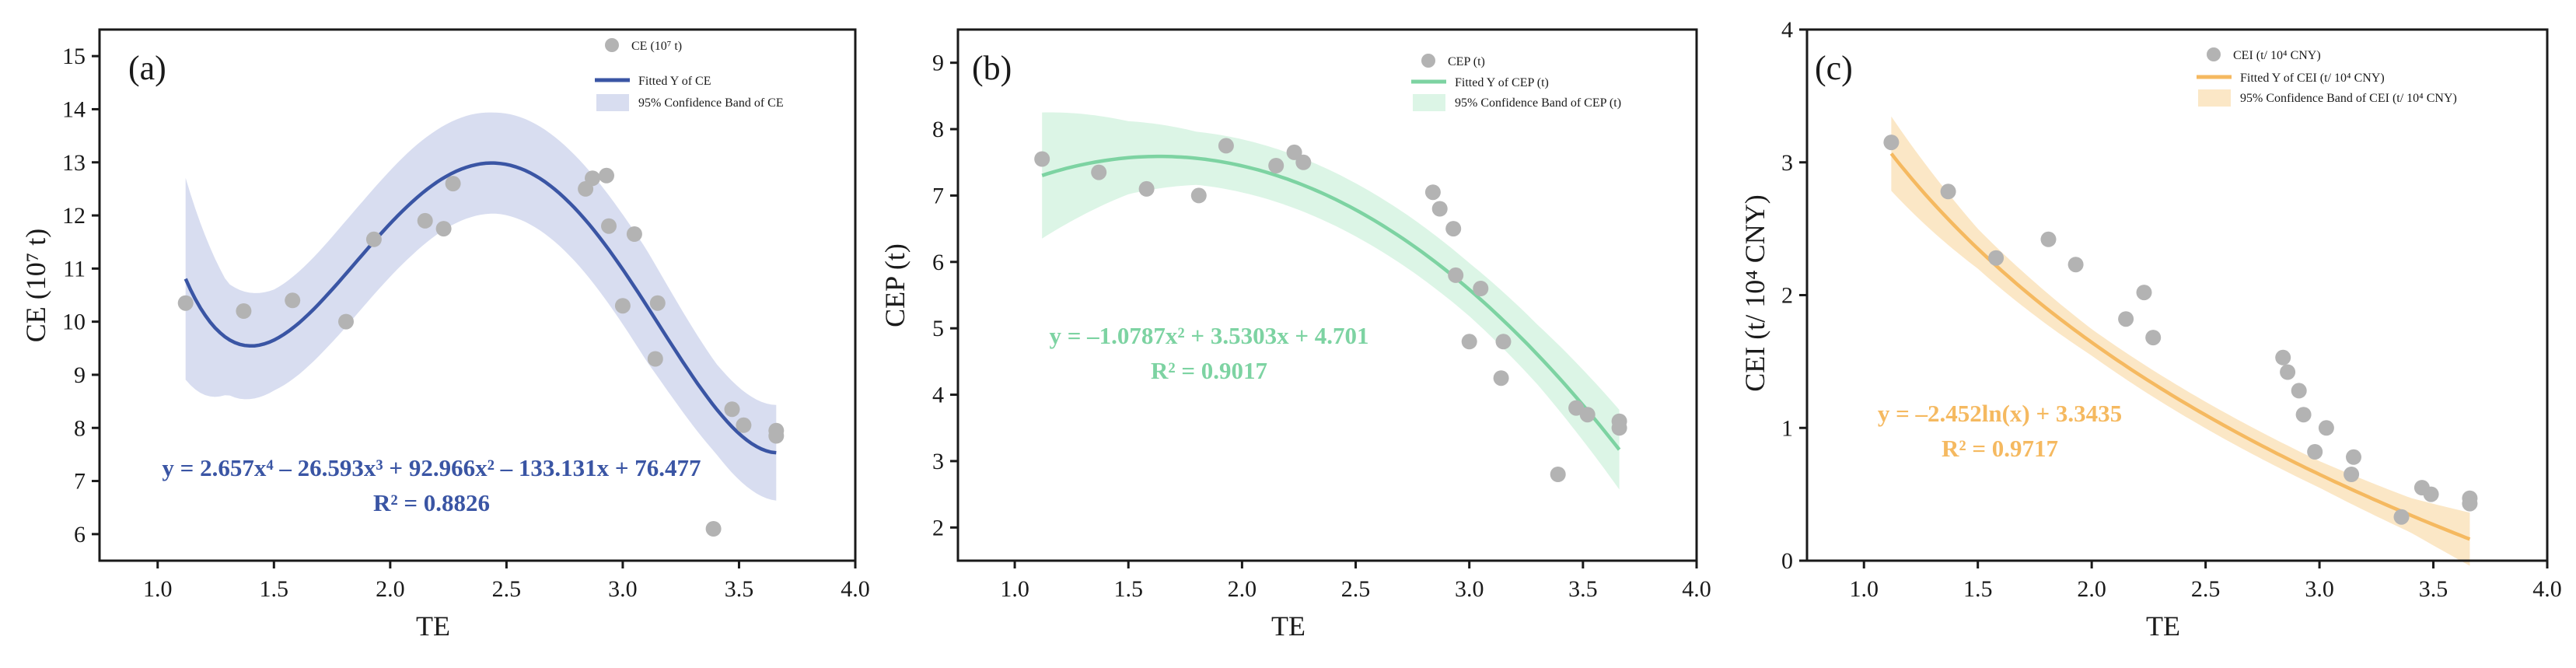  What do you see at coordinates (1696, 589) in the screenshot?
I see `x-tick-label: 4.0` at bounding box center [1696, 589].